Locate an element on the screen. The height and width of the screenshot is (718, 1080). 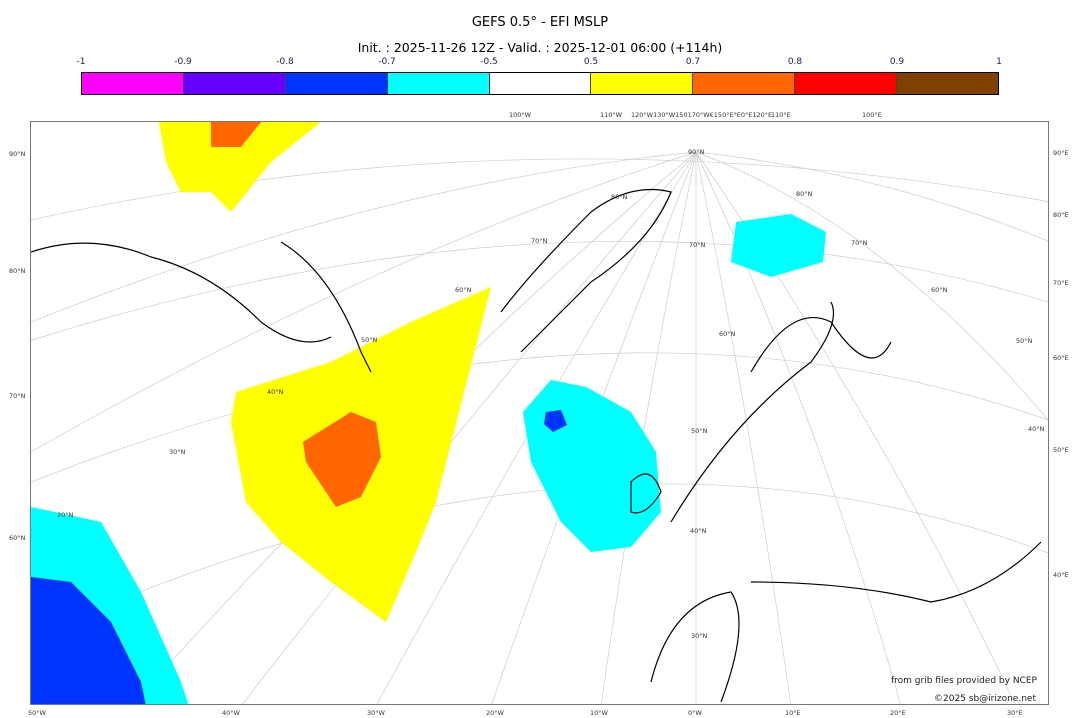
graticule-label: 30°E is located at coordinates (1015, 713).